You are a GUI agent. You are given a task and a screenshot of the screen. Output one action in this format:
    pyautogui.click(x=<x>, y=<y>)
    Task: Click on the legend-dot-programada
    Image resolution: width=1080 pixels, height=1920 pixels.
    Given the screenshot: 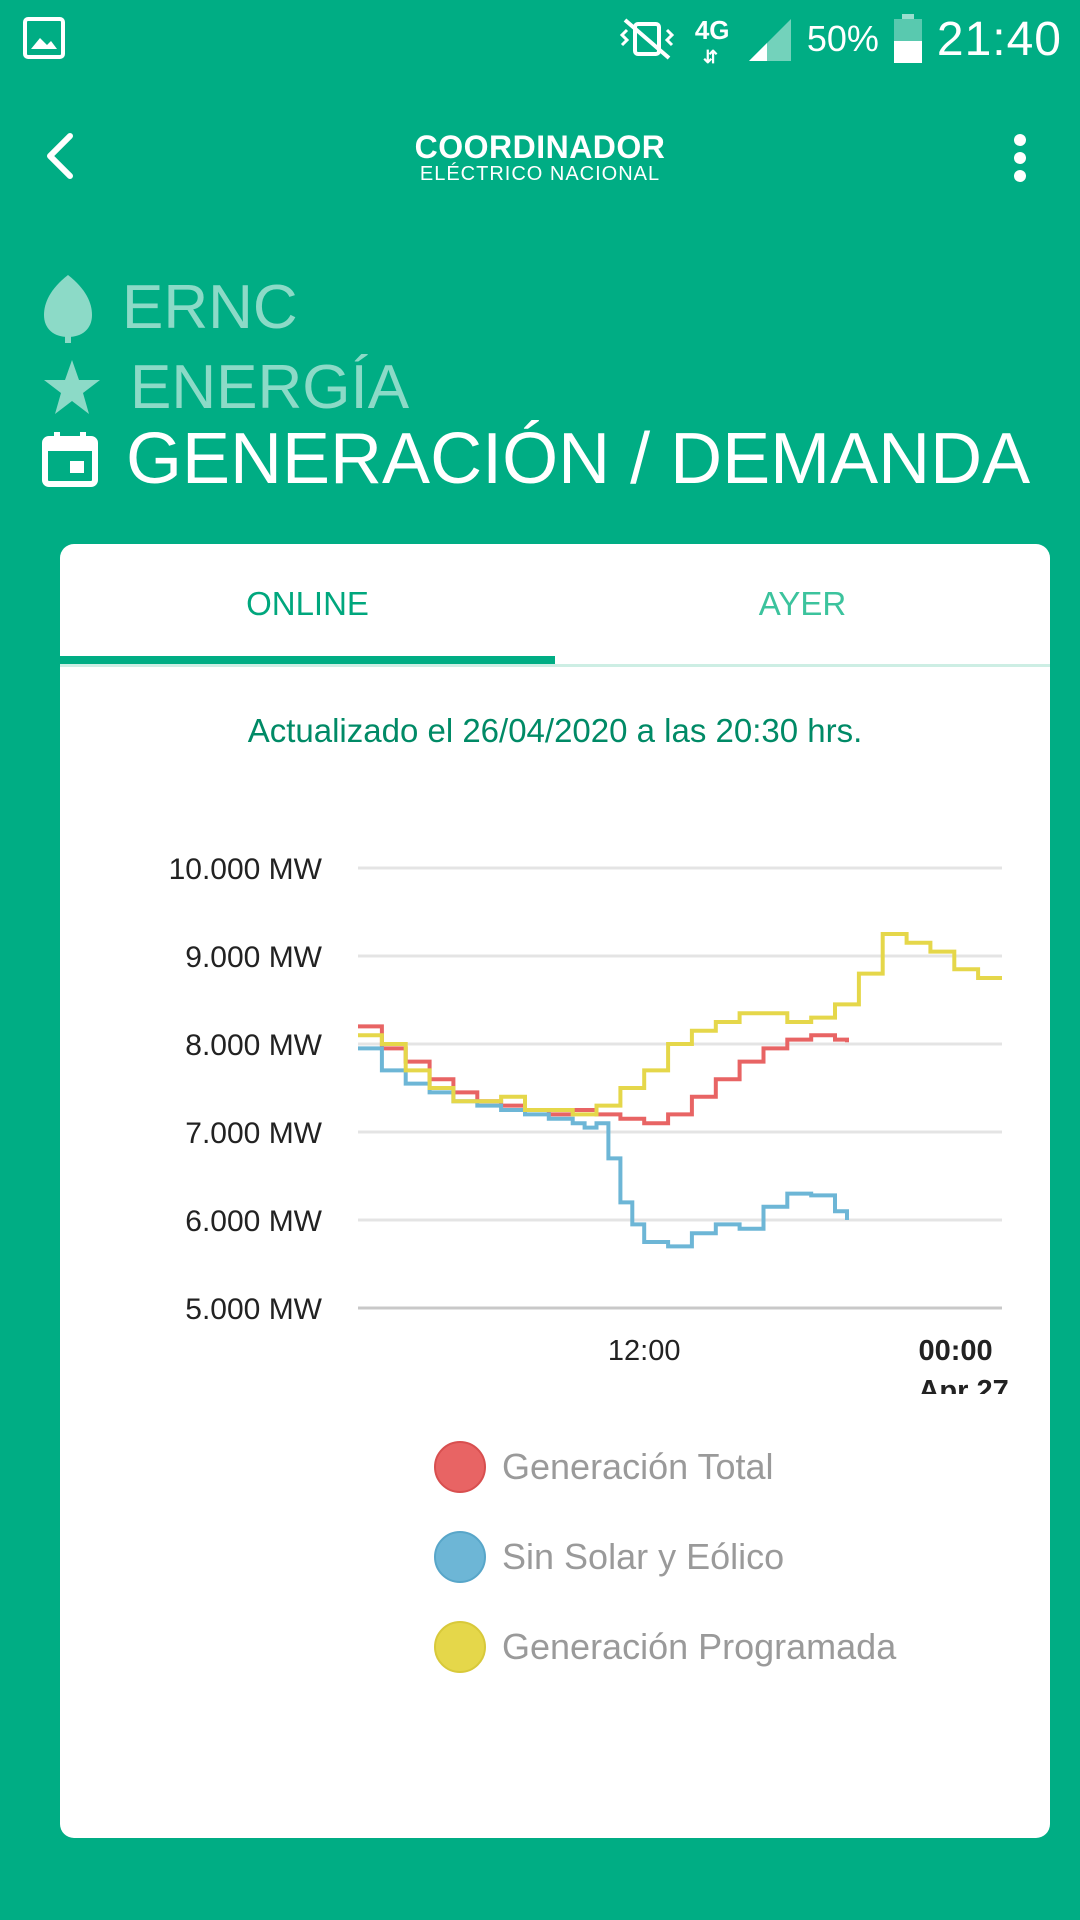 What is the action you would take?
    pyautogui.click(x=460, y=1647)
    